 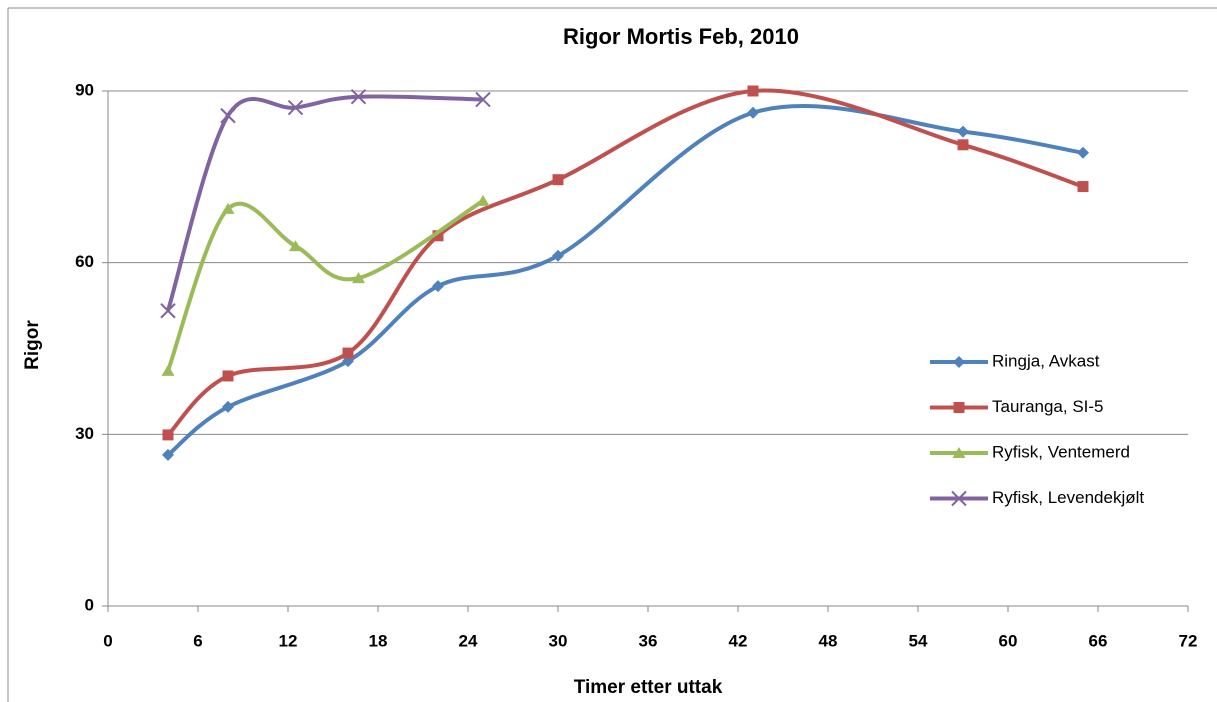 What do you see at coordinates (107, 640) in the screenshot?
I see `x-tick-label: 0` at bounding box center [107, 640].